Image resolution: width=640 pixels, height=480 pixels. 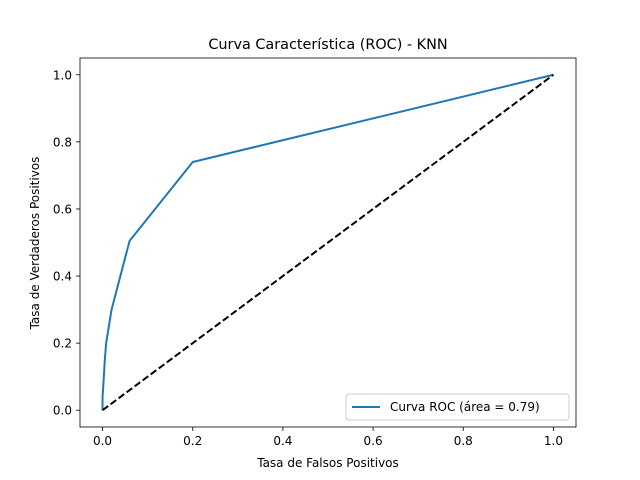 What do you see at coordinates (62, 344) in the screenshot?
I see `y-tick-label: 0.2` at bounding box center [62, 344].